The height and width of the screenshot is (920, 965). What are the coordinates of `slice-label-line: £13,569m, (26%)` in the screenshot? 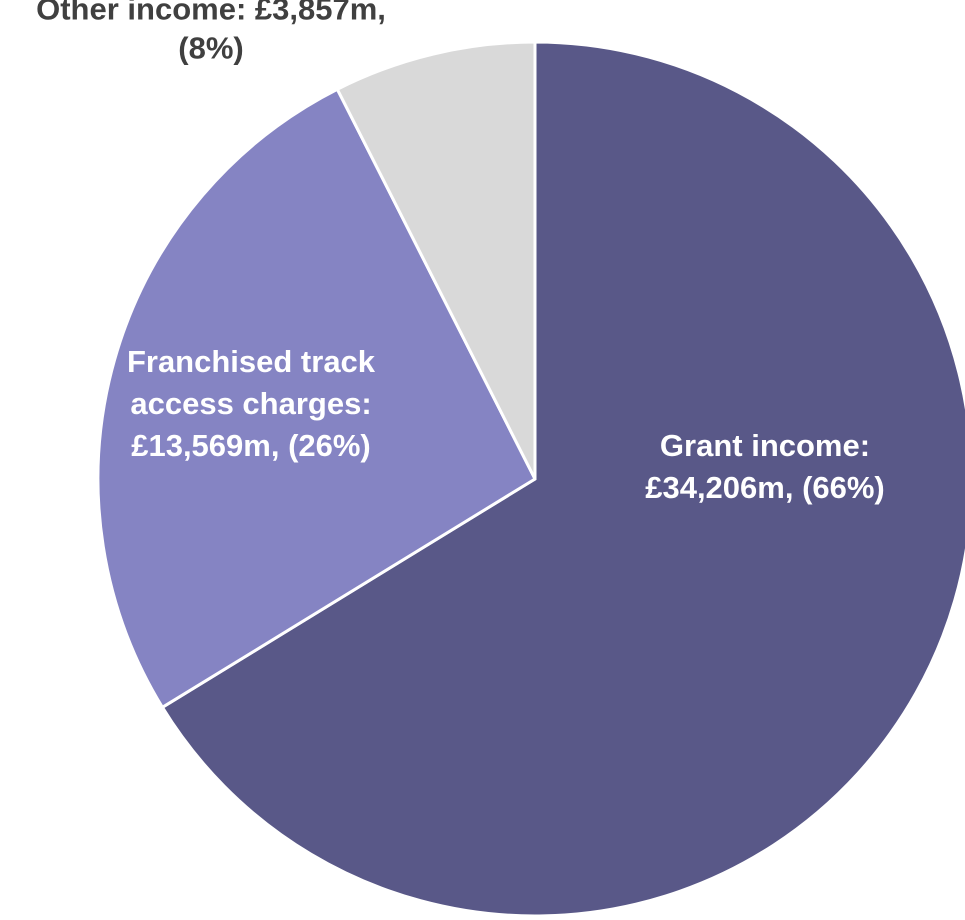 It's located at (251, 445).